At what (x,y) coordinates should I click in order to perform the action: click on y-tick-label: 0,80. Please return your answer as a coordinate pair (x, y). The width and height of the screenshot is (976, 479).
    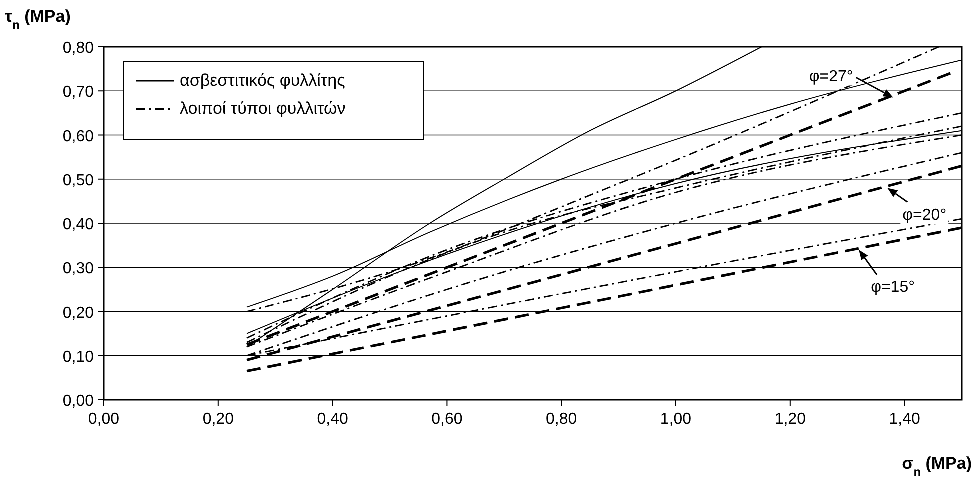
    Looking at the image, I should click on (78, 48).